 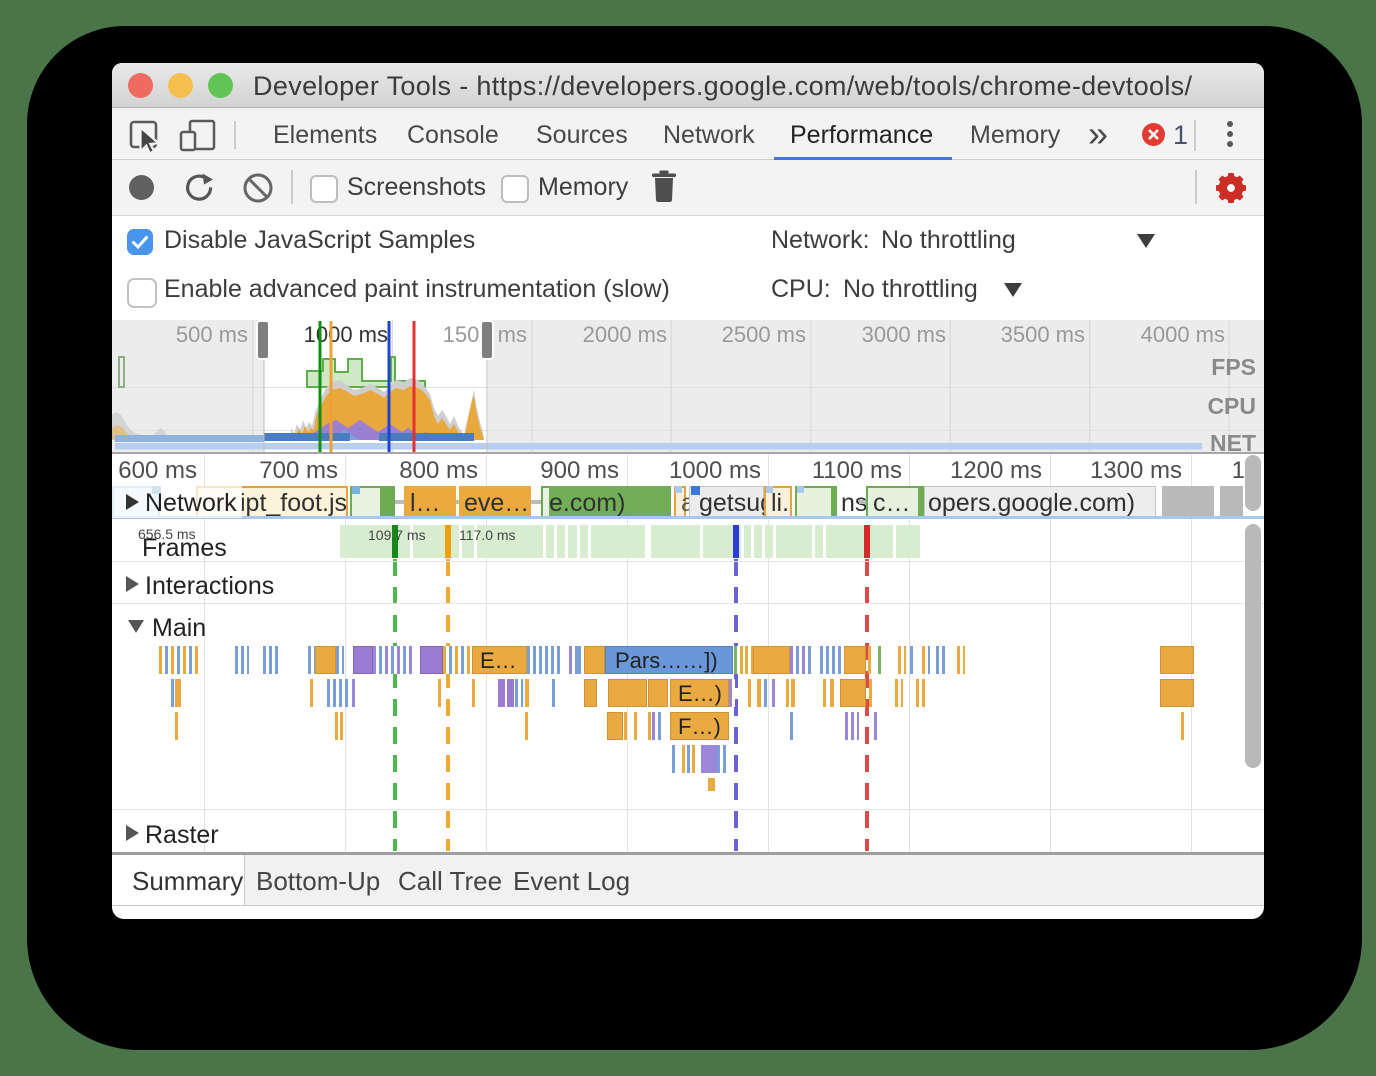 What do you see at coordinates (1233, 367) in the screenshot?
I see `svg-text: FPS` at bounding box center [1233, 367].